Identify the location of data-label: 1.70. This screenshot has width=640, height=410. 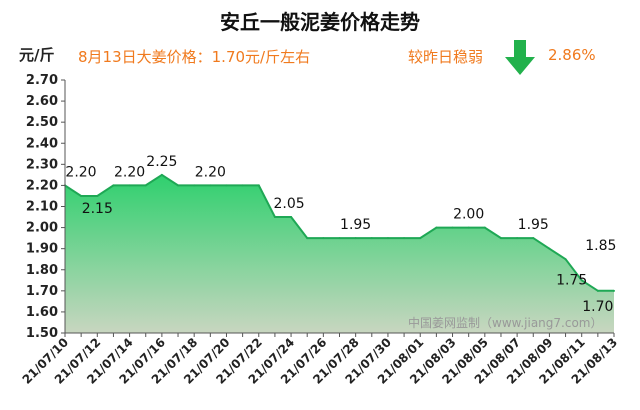
(597, 307).